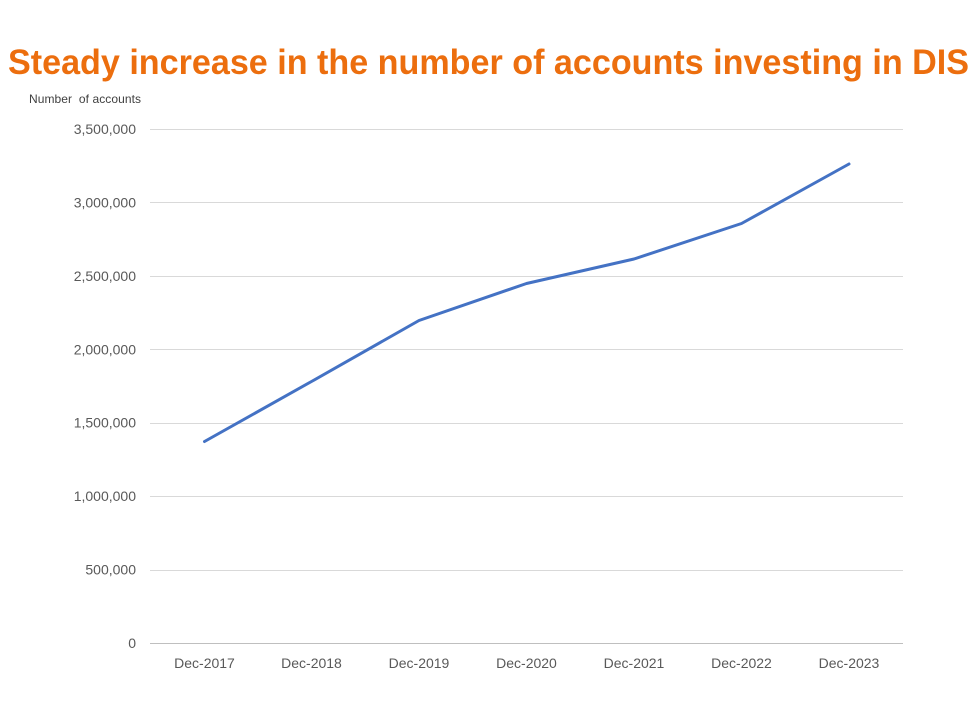  Describe the element at coordinates (105, 129) in the screenshot. I see `svg-text: 3,500,000` at that location.